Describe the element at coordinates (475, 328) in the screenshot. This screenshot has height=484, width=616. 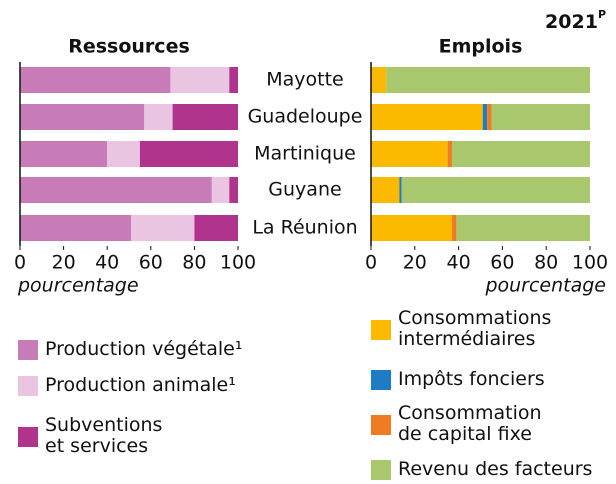
I see `legend-label: Consommations intermédiaires` at that location.